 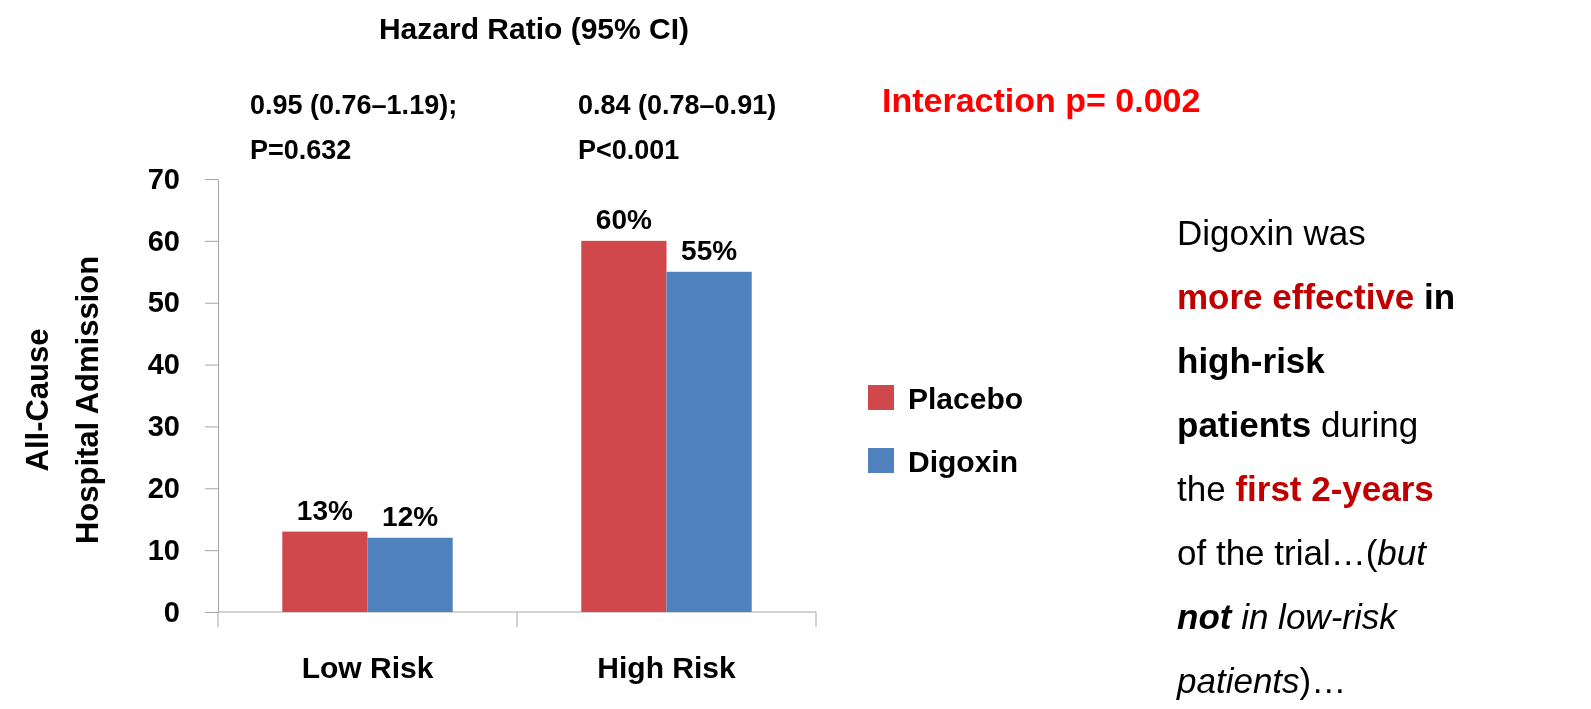 What do you see at coordinates (966, 398) in the screenshot?
I see `legend-label: Placebo` at bounding box center [966, 398].